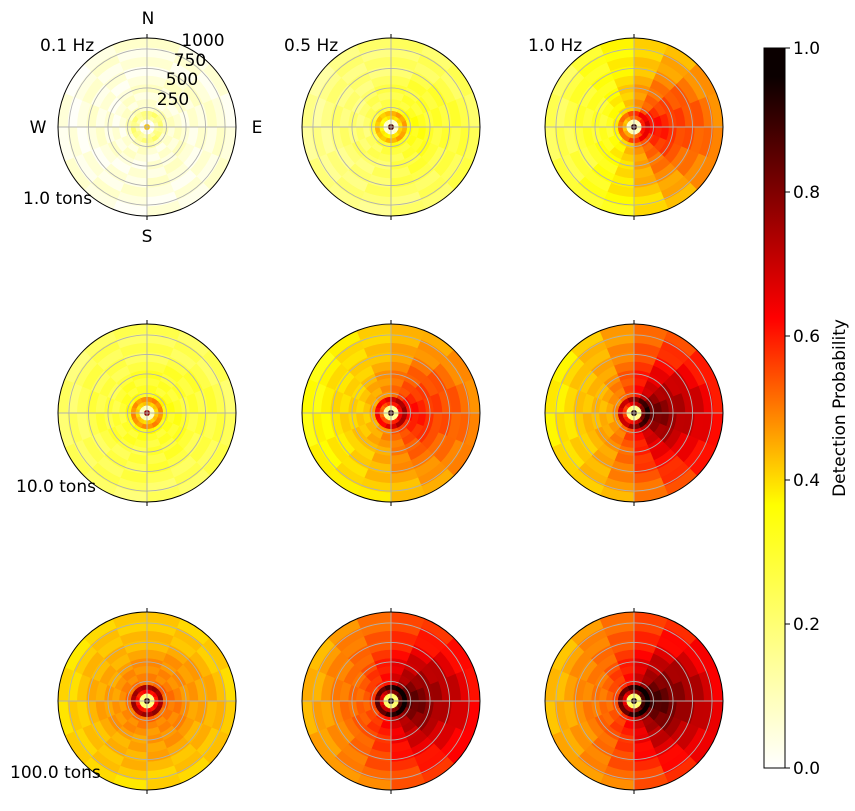 This screenshot has width=855, height=811. What do you see at coordinates (840, 408) in the screenshot?
I see `colorbar-label: Detection Probability` at bounding box center [840, 408].